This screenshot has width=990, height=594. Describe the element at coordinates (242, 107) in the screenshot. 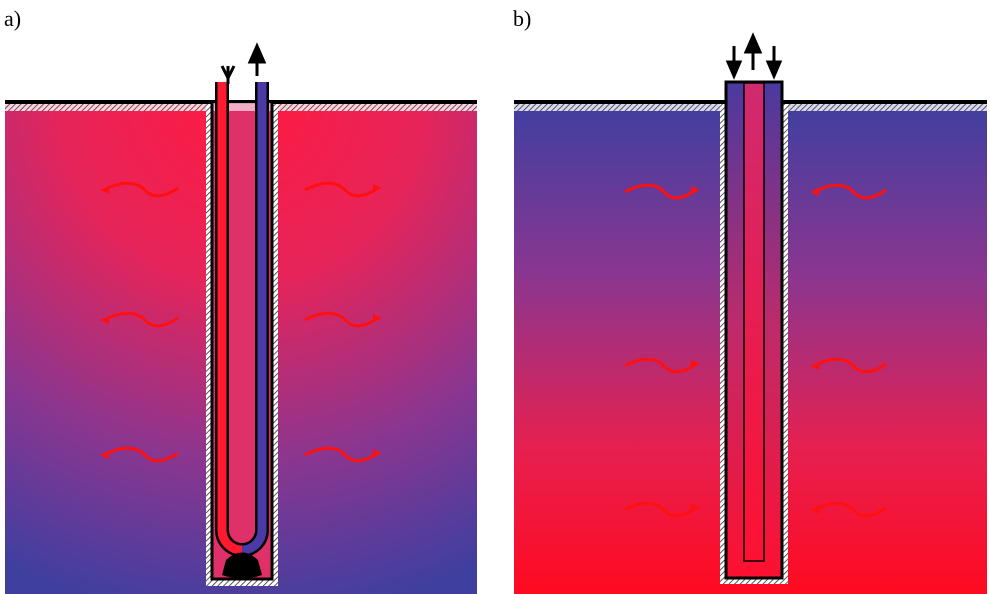

I see `borehole-top` at that location.